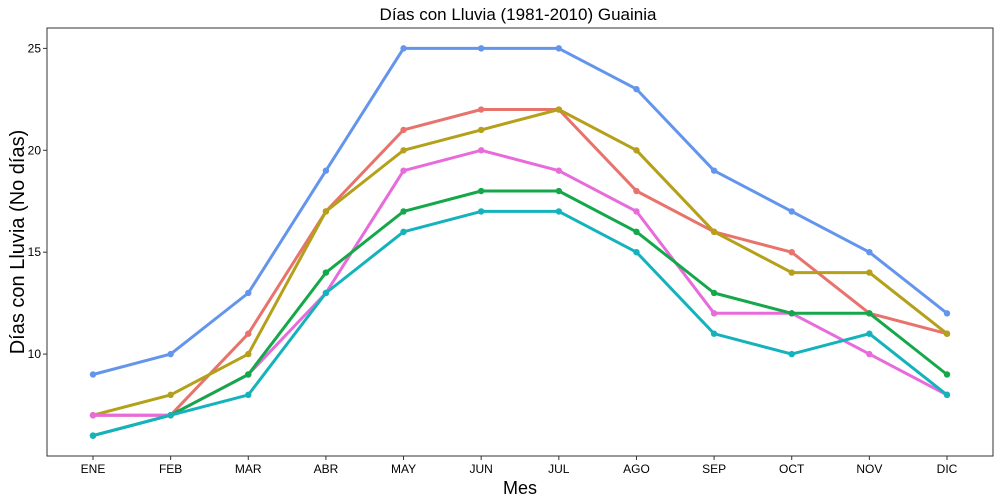  Describe the element at coordinates (519, 466) in the screenshot. I see `x-axis: ENE FEB MAR ABR MAY JUN JUL AGO SEP OCT NOV DIC` at that location.